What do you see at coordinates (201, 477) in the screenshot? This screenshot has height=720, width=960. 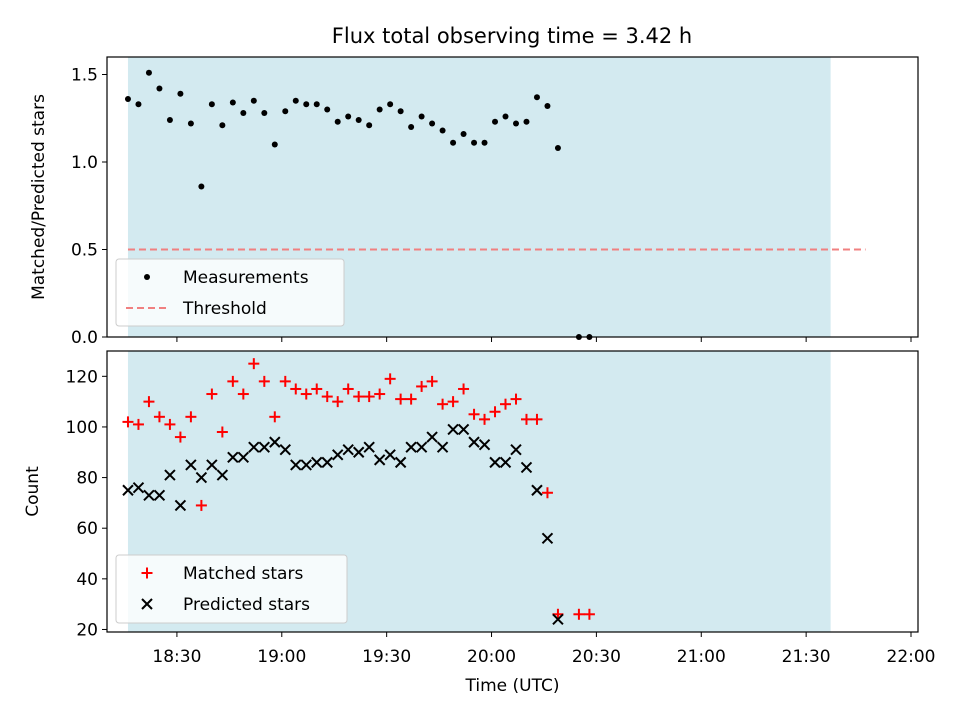 I see `point-predicted-stars-7-b` at bounding box center [201, 477].